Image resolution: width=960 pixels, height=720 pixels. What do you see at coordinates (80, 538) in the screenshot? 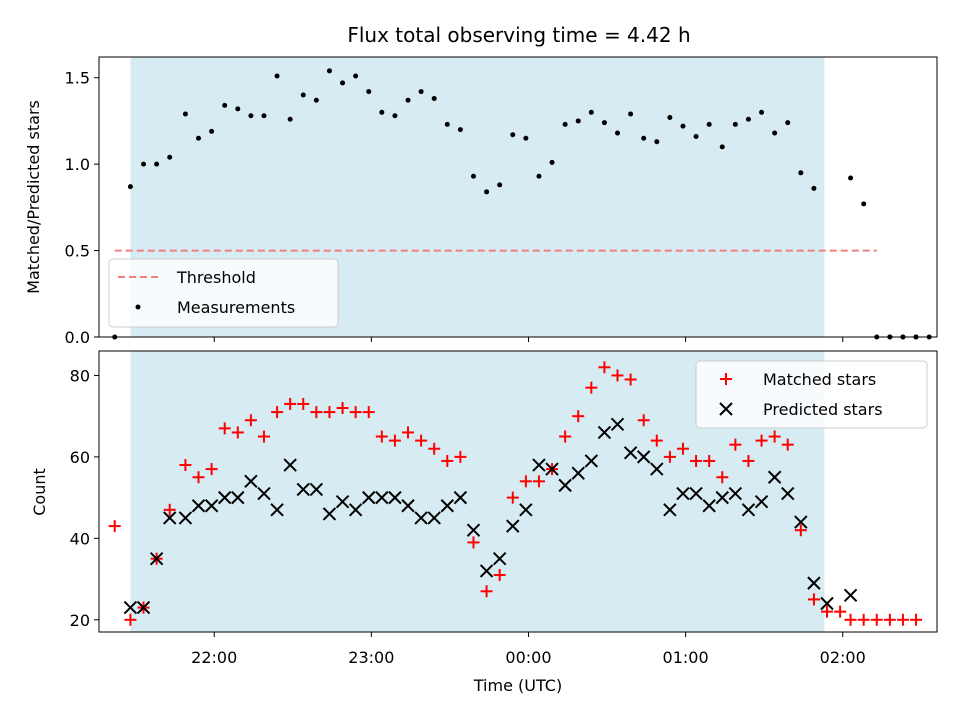
I see `bottom-y-tick-label: 40` at bounding box center [80, 538].